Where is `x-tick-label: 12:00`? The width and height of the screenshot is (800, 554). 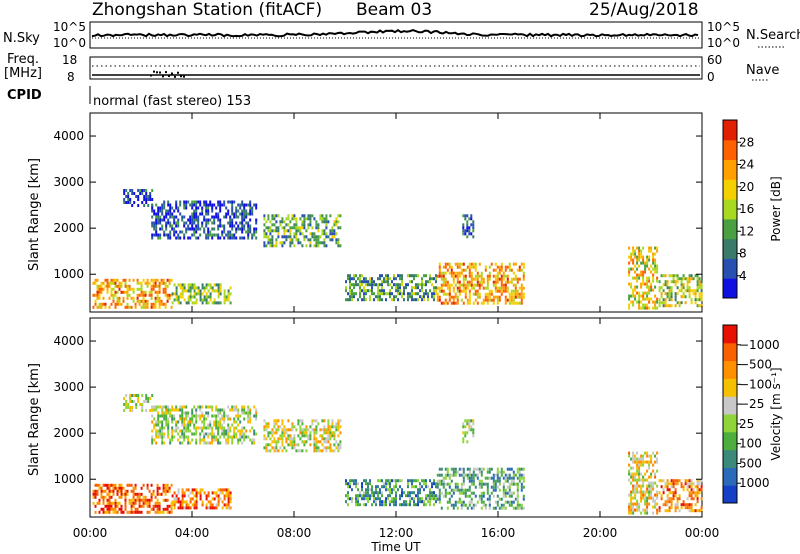 x-tick-label: 12:00 is located at coordinates (396, 533).